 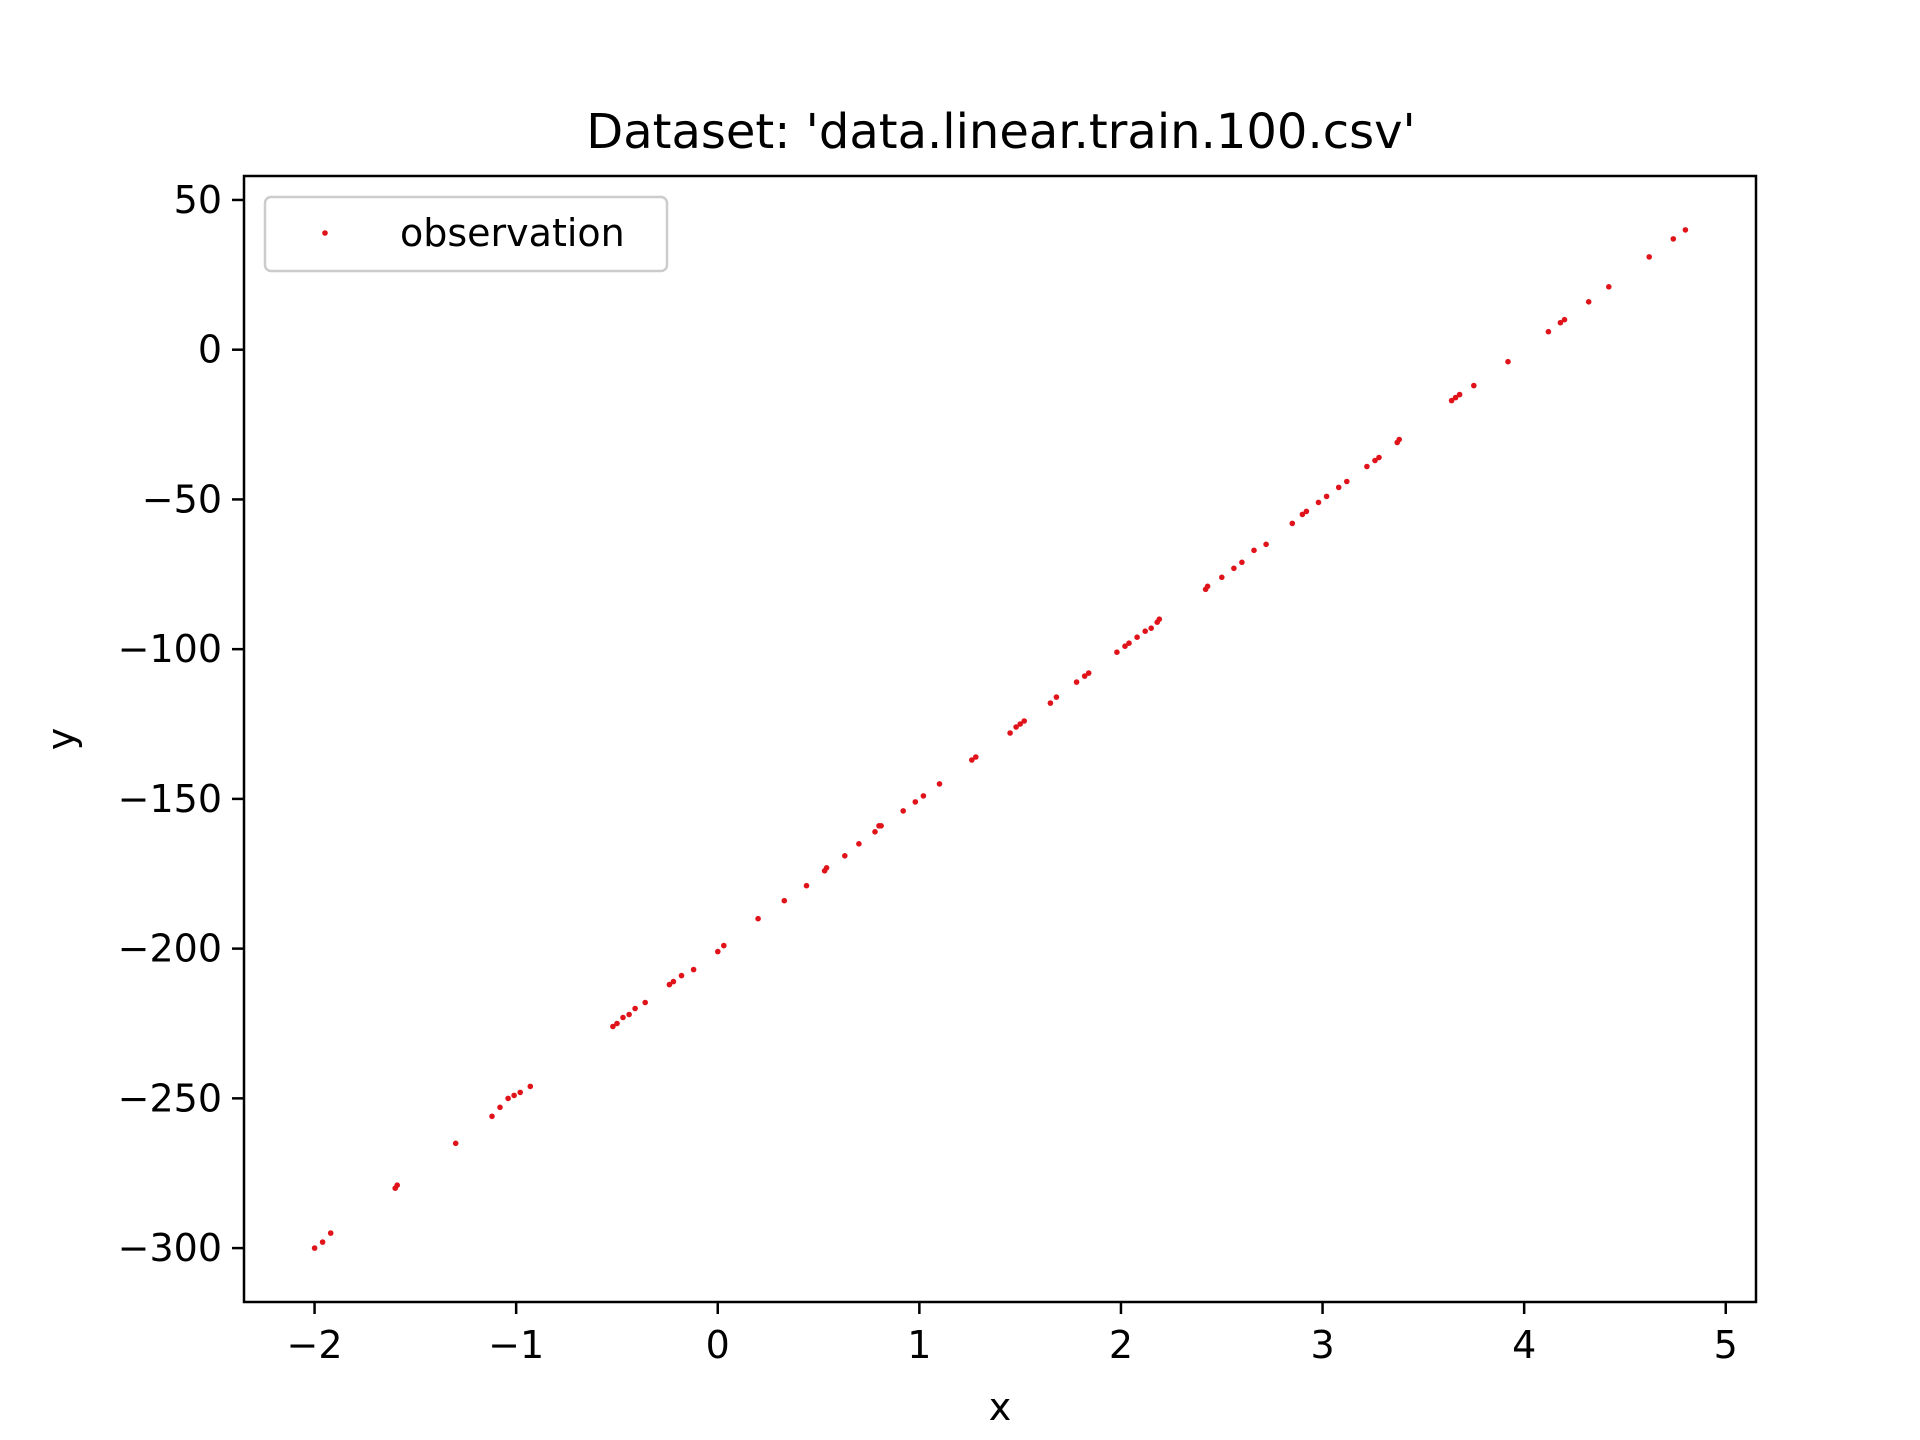 What do you see at coordinates (182, 499) in the screenshot?
I see `y-tick-label: −50` at bounding box center [182, 499].